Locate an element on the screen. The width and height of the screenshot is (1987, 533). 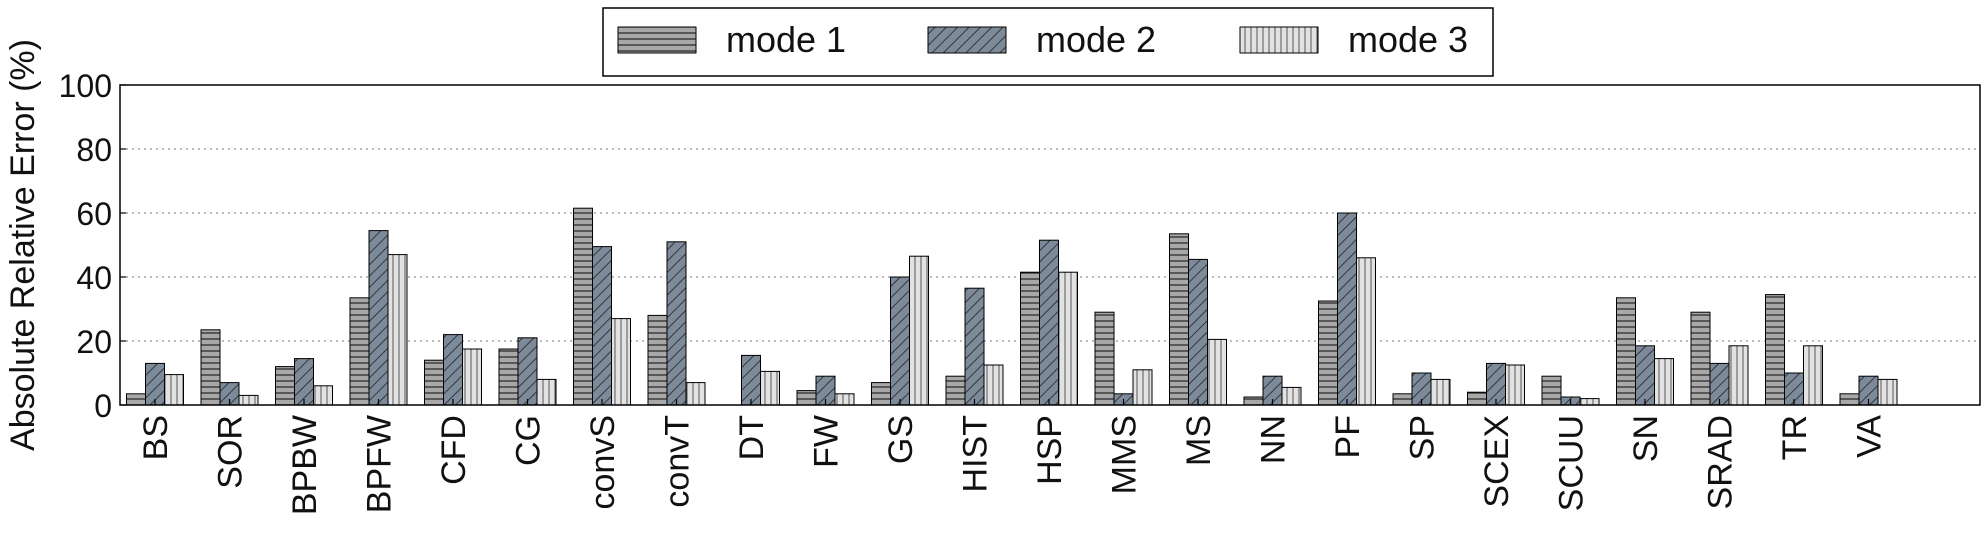
bar-MMS-mode1 is located at coordinates (1104, 358).